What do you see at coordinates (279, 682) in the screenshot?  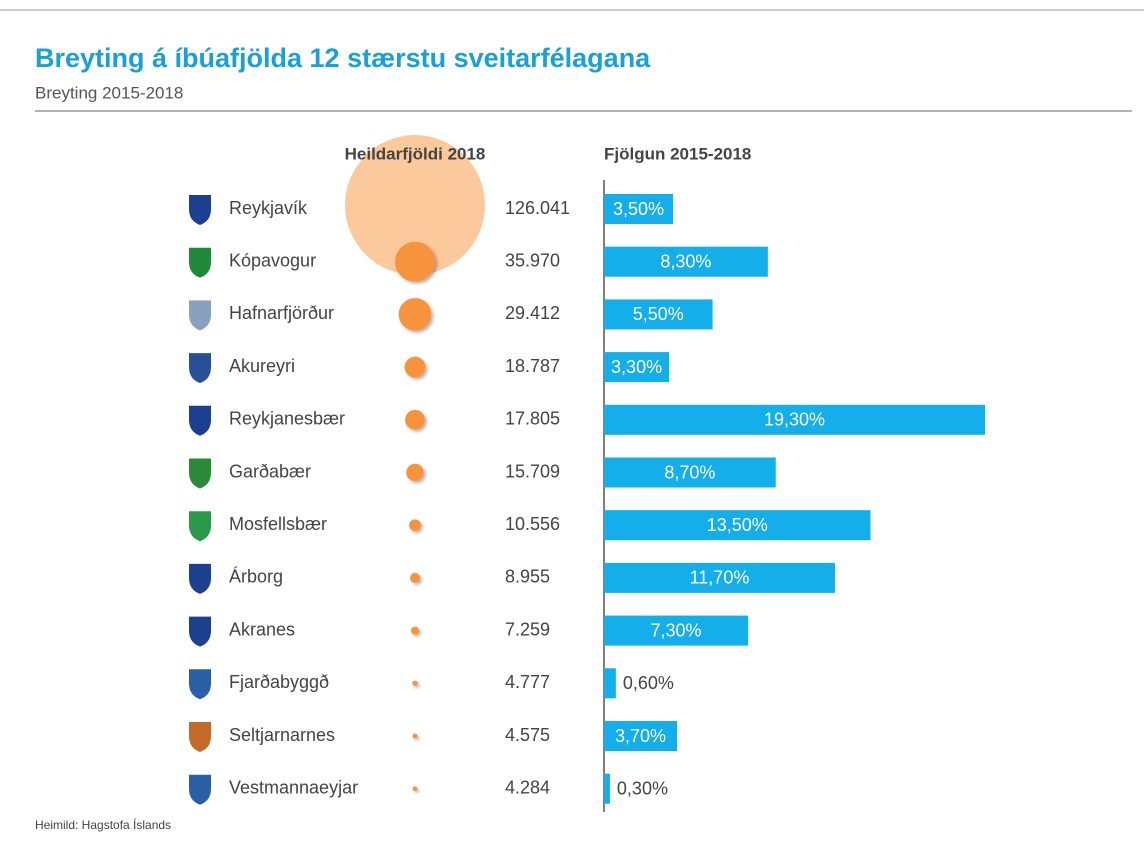 I see `category-label: Fjarðabyggð` at bounding box center [279, 682].